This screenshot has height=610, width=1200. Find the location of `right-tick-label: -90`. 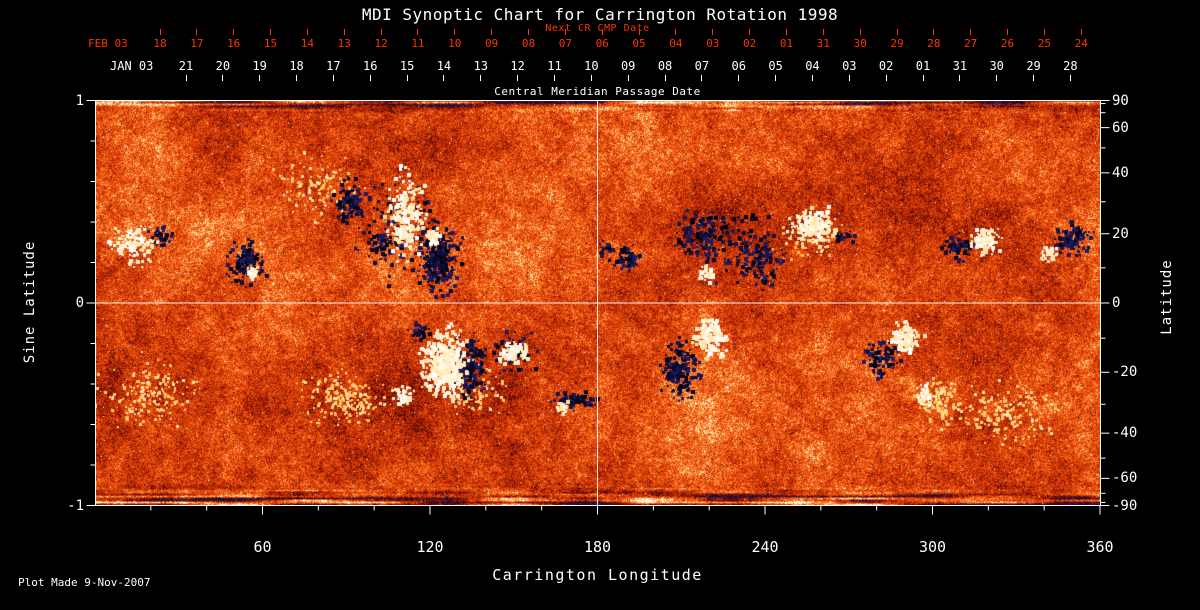

right-tick-label: -90 is located at coordinates (1125, 505).